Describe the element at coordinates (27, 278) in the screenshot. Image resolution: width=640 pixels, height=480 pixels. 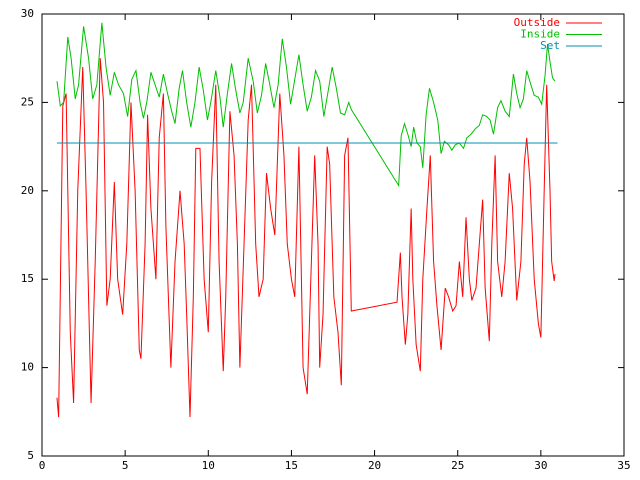
I see `y-tick-label: 15` at that location.